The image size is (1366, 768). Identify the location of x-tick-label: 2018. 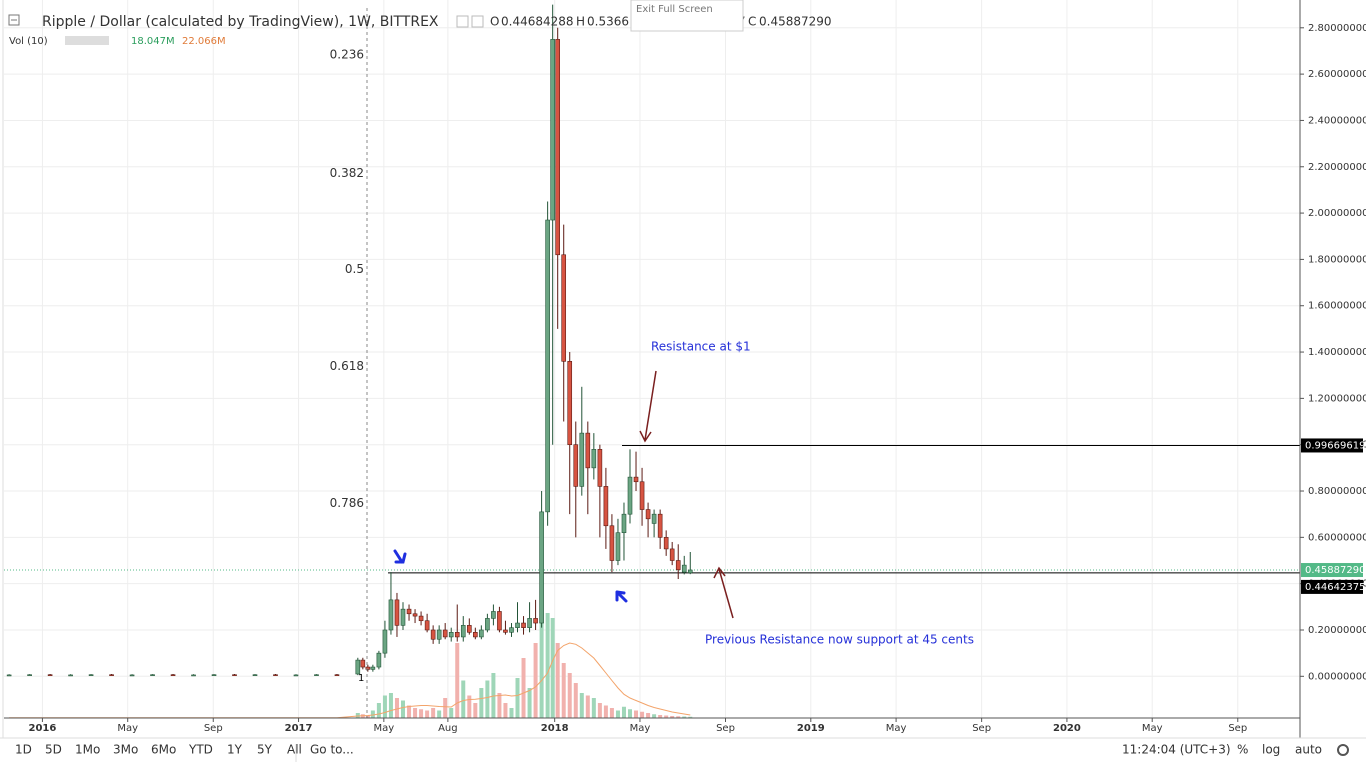
(555, 728).